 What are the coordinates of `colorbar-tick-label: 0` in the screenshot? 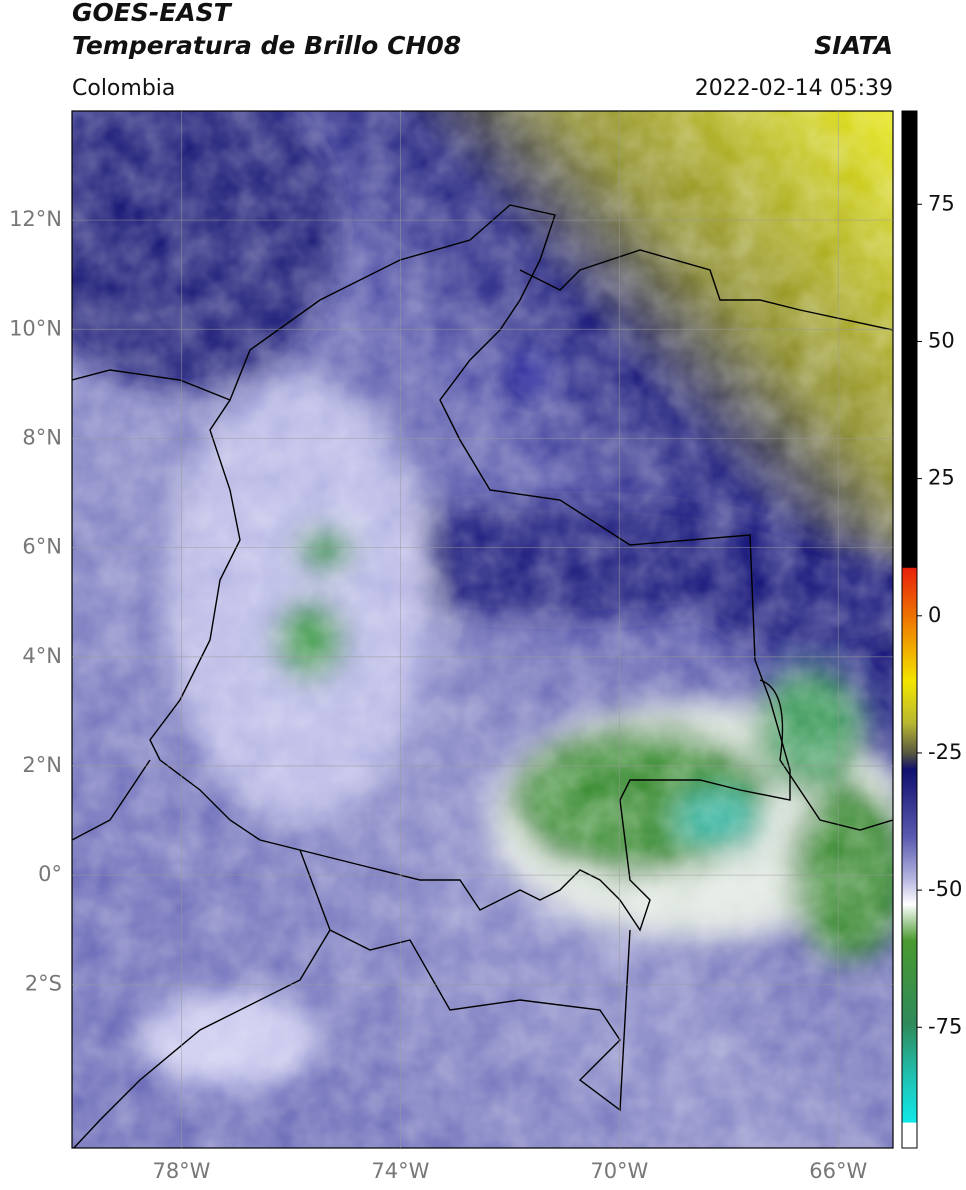 It's located at (934, 615).